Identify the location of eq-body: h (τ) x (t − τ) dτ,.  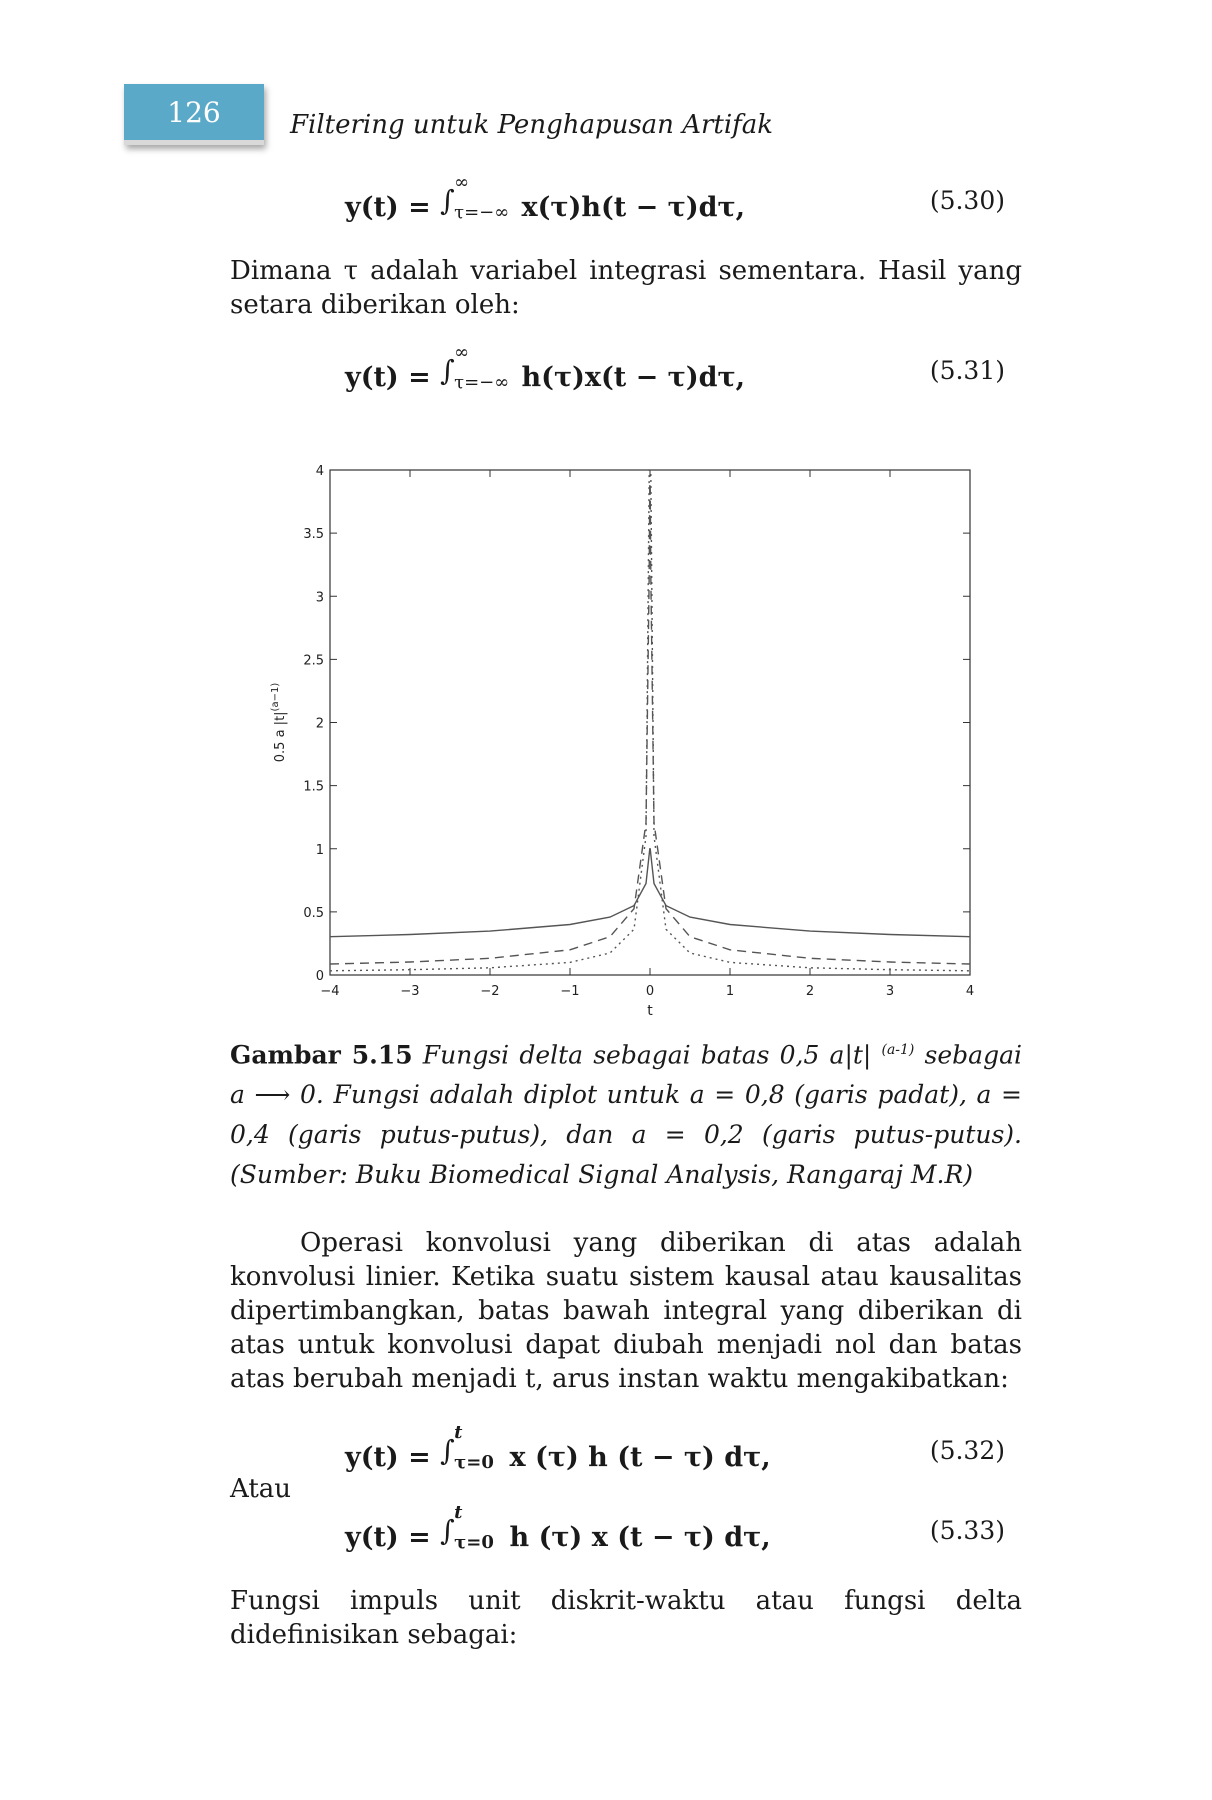
(640, 1537).